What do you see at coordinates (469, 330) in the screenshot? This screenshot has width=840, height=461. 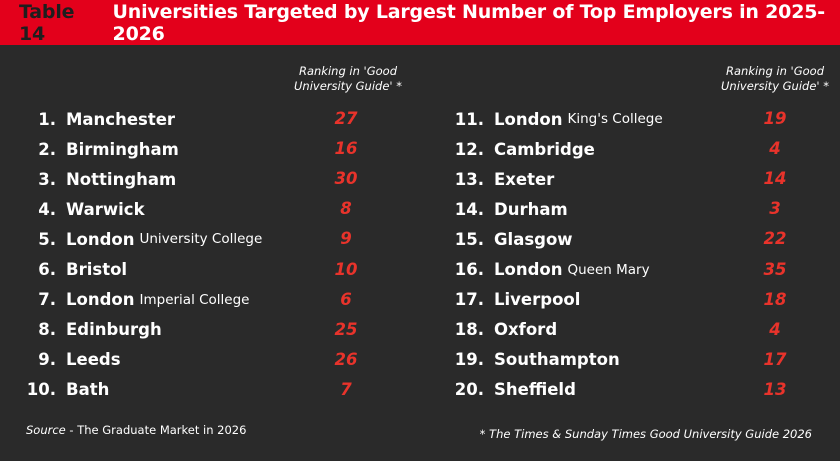 I see `position-number: 18.` at bounding box center [469, 330].